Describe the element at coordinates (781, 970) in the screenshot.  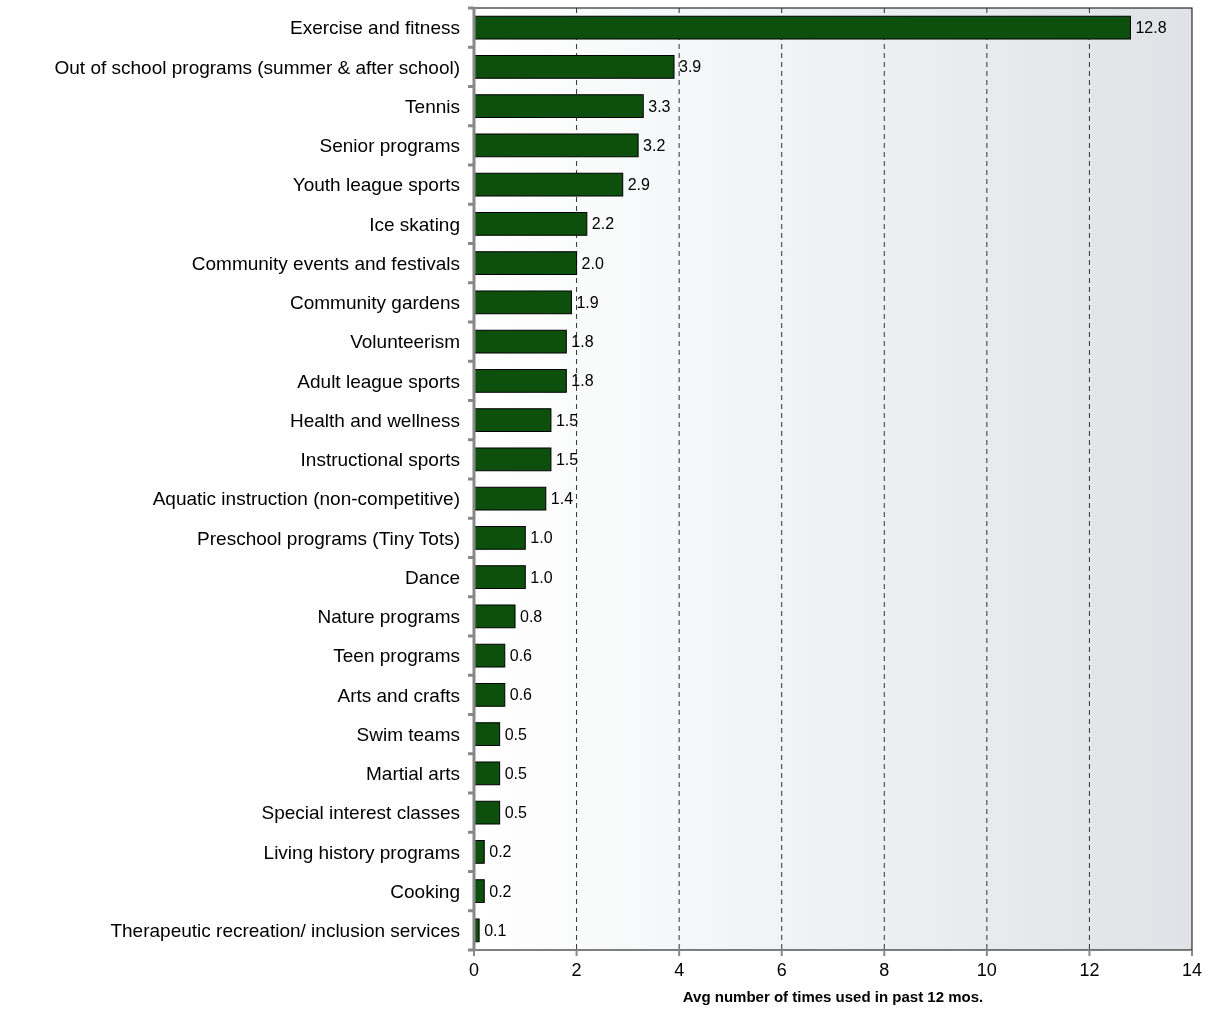
I see `x-tick-label: 6` at that location.